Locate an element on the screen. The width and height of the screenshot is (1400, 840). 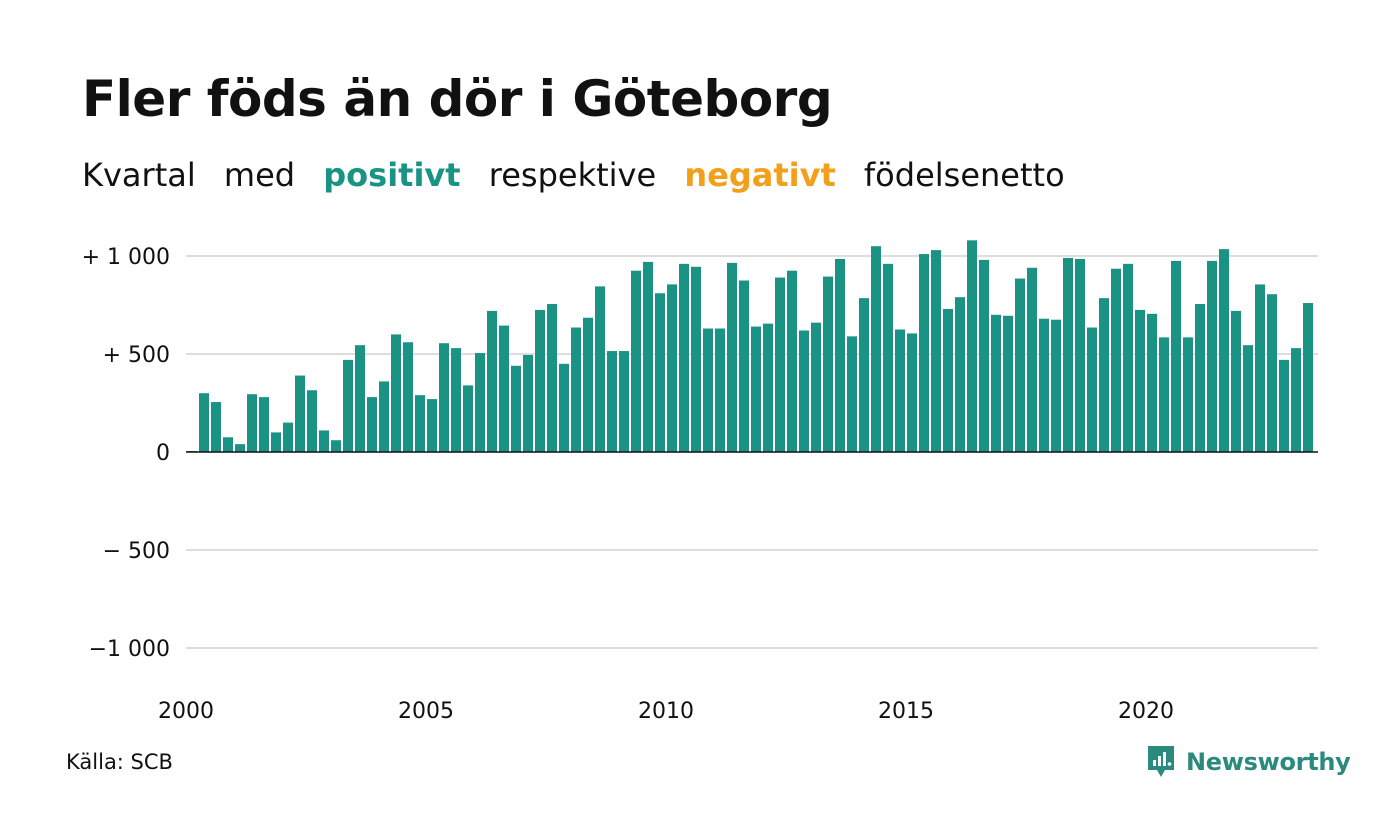
x-axis-labels: 2000 2005 2010 2015 2020 is located at coordinates (666, 711).